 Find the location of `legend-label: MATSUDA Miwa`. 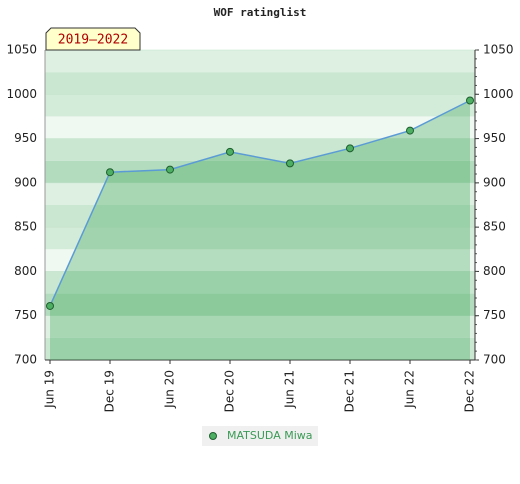

legend-label: MATSUDA Miwa is located at coordinates (270, 435).